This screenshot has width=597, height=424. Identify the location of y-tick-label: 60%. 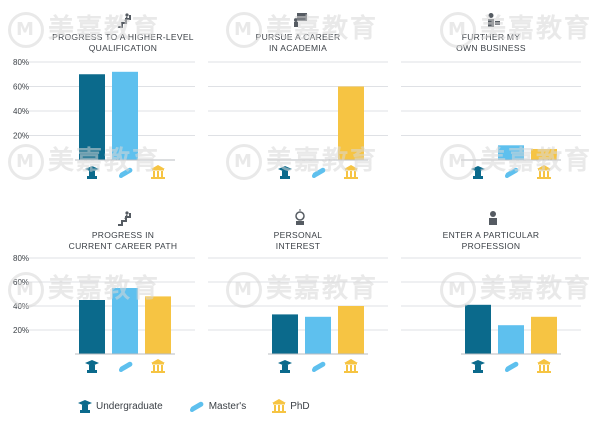
(21, 87).